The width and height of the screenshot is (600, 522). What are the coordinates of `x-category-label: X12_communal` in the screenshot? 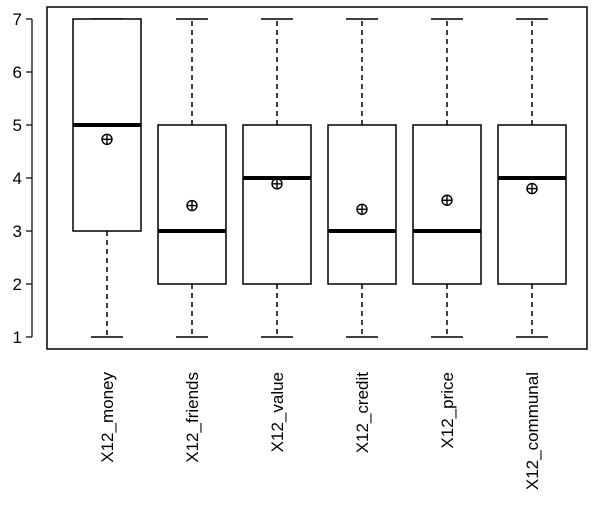 It's located at (532, 431).